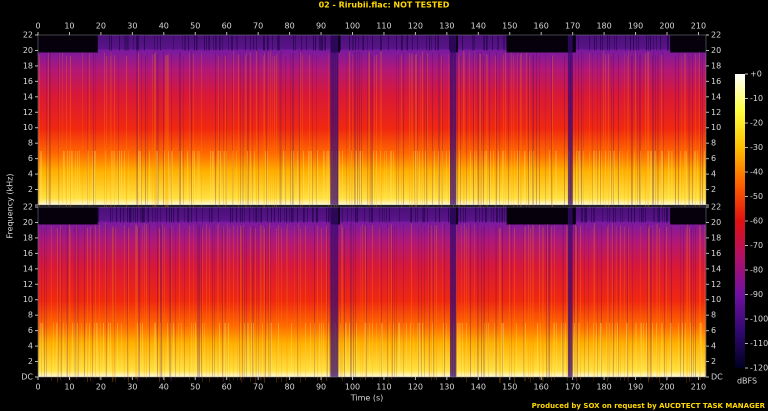  What do you see at coordinates (698, 26) in the screenshot?
I see `x-tick-label: 210` at bounding box center [698, 26].